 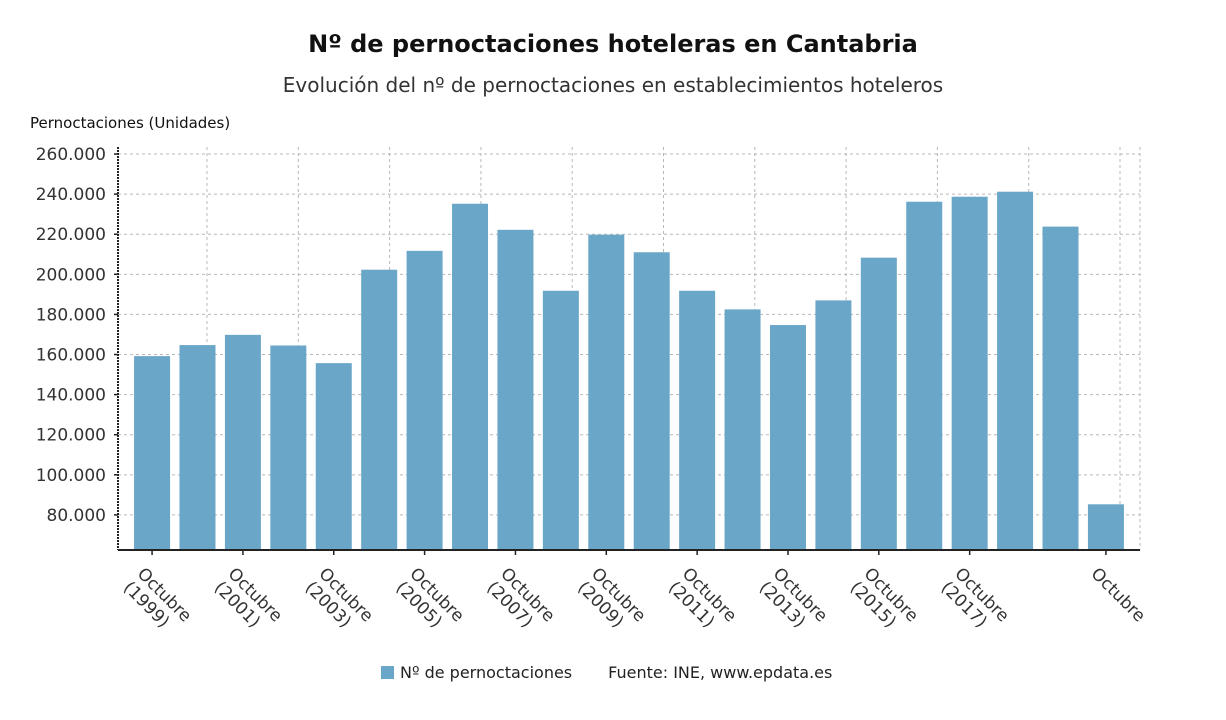 What do you see at coordinates (71, 275) in the screenshot?
I see `y-tick-label: 200.000` at bounding box center [71, 275].